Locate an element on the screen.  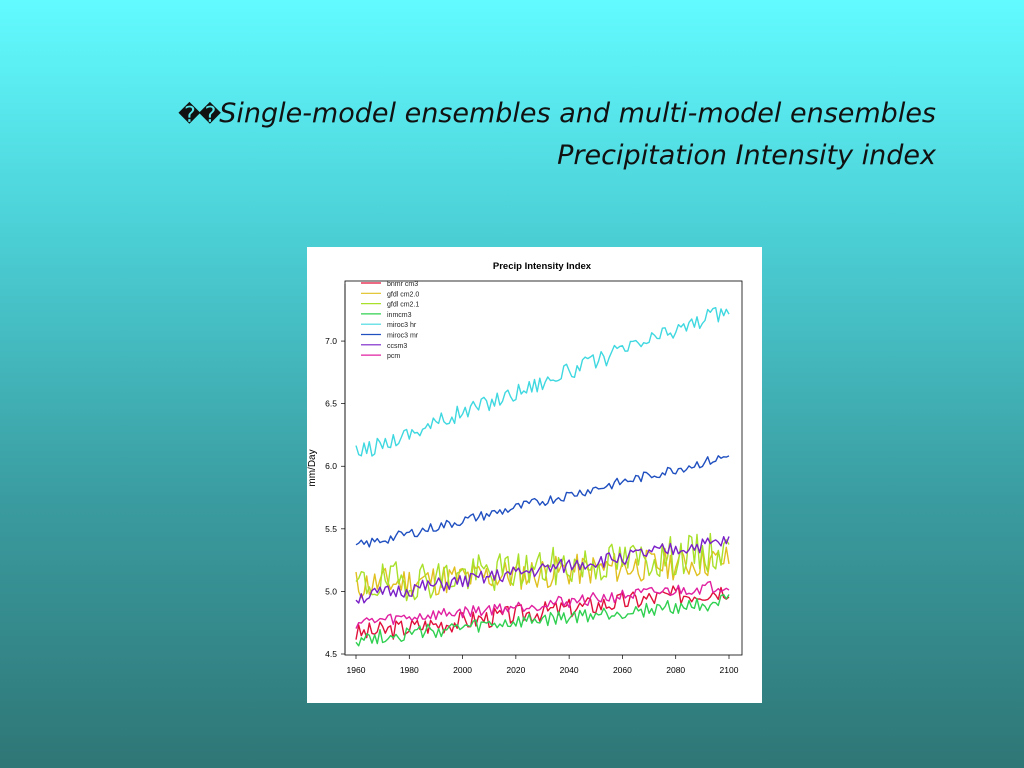
x-axis: 1960 1980 2000 2020 2040 2060 2080 2100 is located at coordinates (543, 665).